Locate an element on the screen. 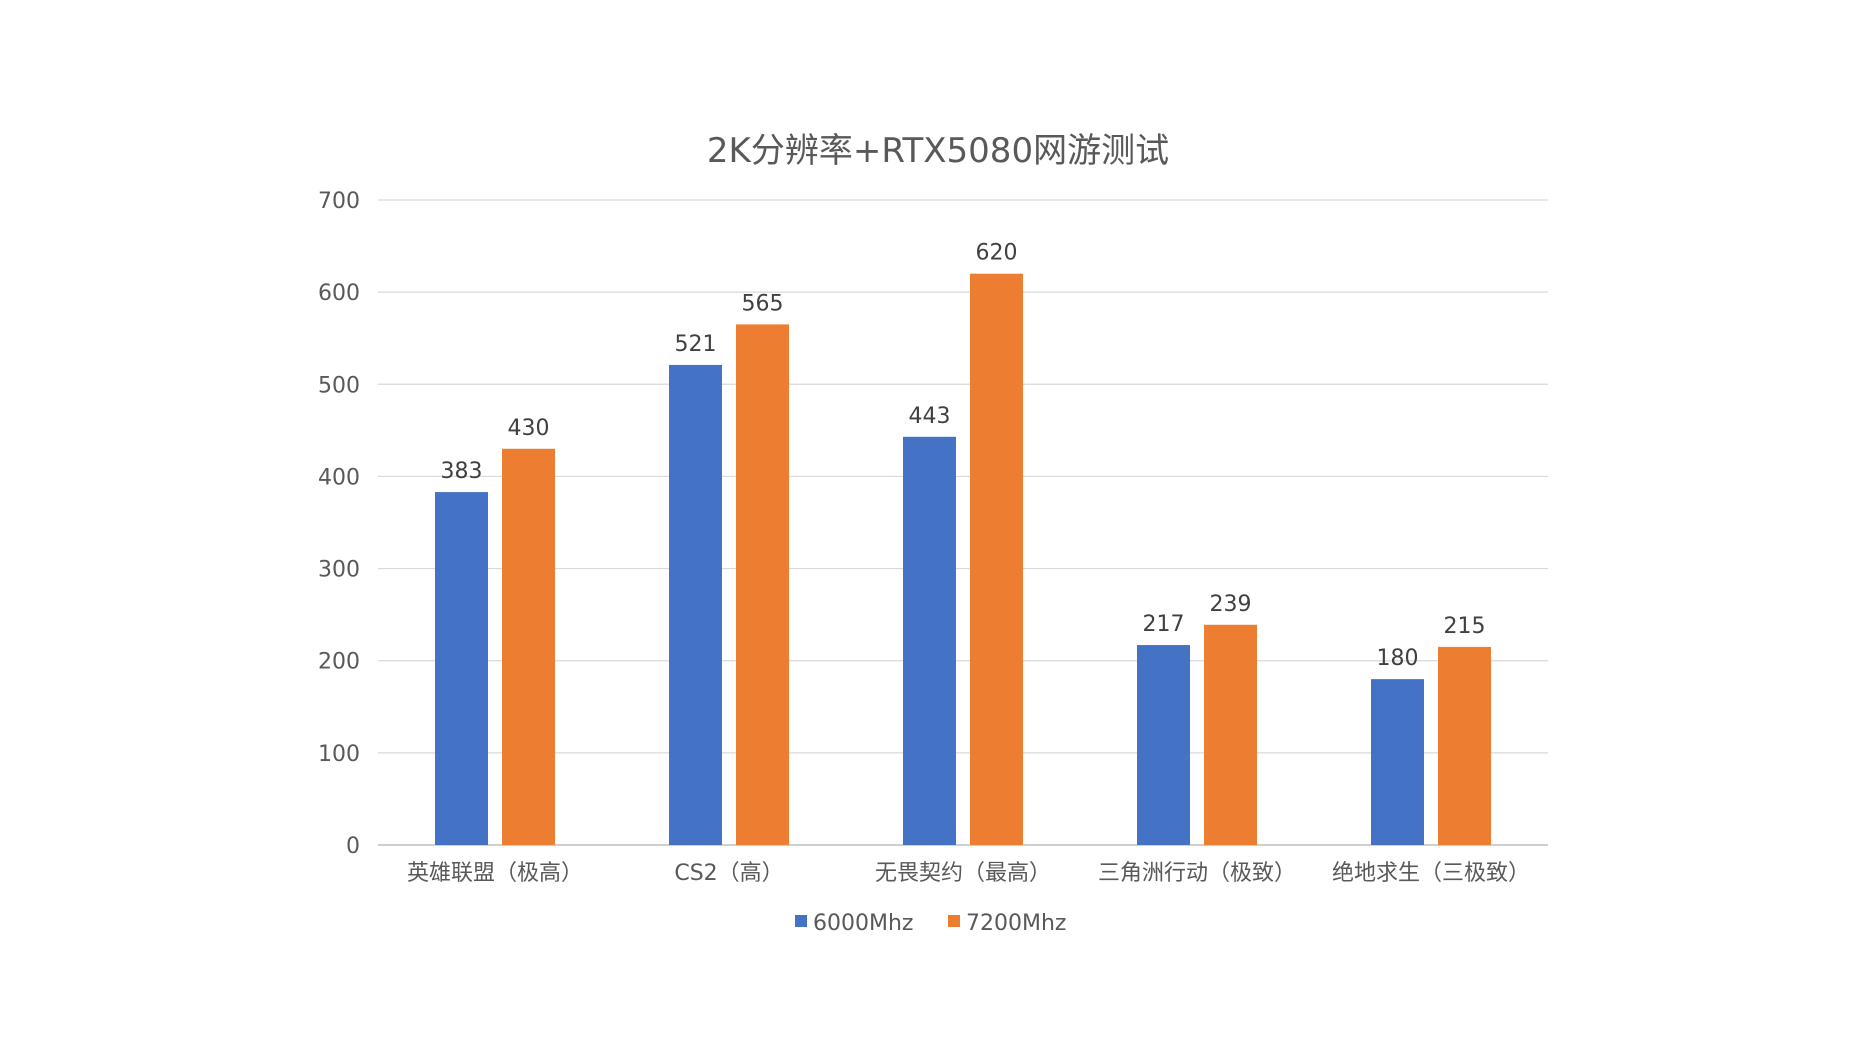 This screenshot has height=1048, width=1861. legend-label: 7200Mhz is located at coordinates (1016, 923).